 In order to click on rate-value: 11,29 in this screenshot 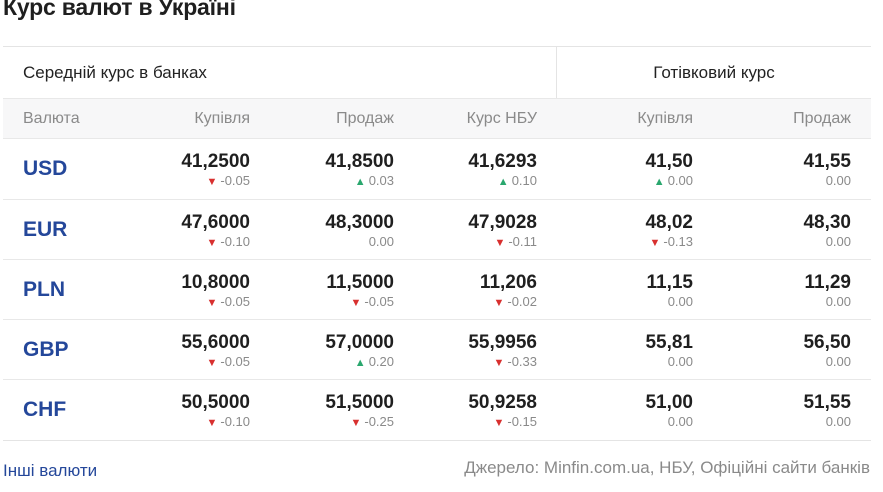, I will do `click(828, 282)`.